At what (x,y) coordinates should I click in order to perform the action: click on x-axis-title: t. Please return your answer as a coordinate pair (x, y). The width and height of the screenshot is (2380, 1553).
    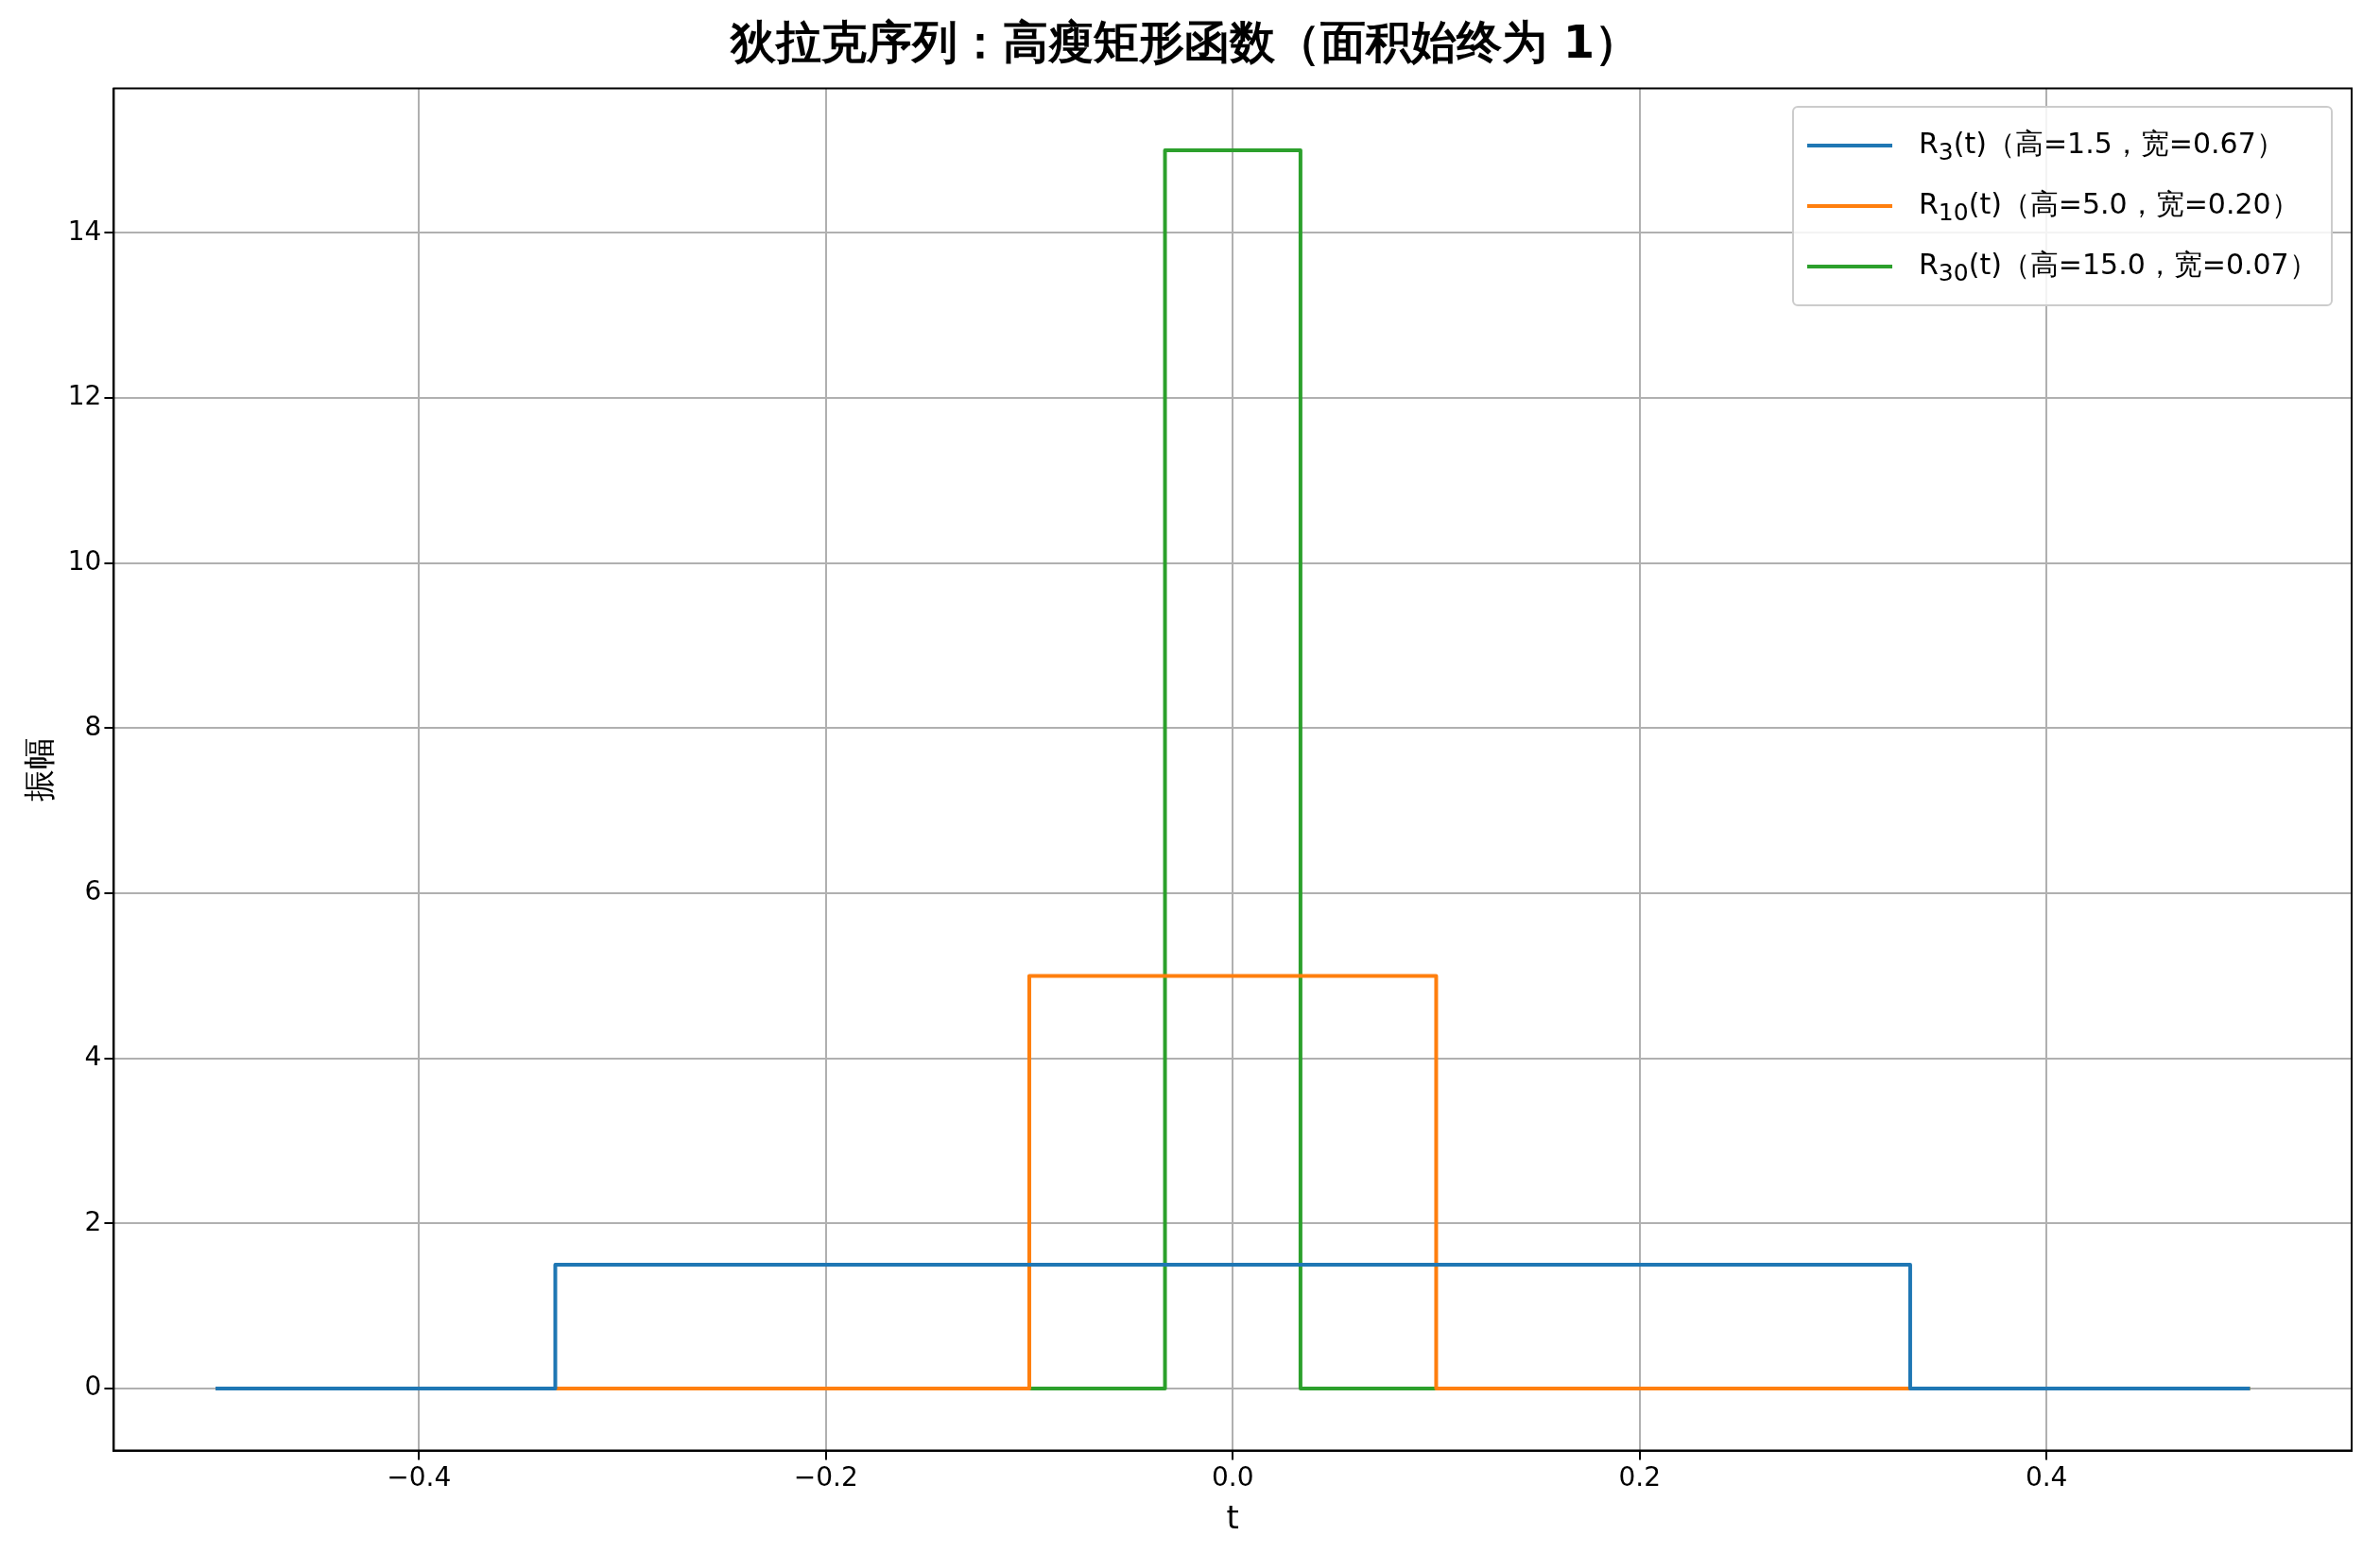
    Looking at the image, I should click on (1232, 1517).